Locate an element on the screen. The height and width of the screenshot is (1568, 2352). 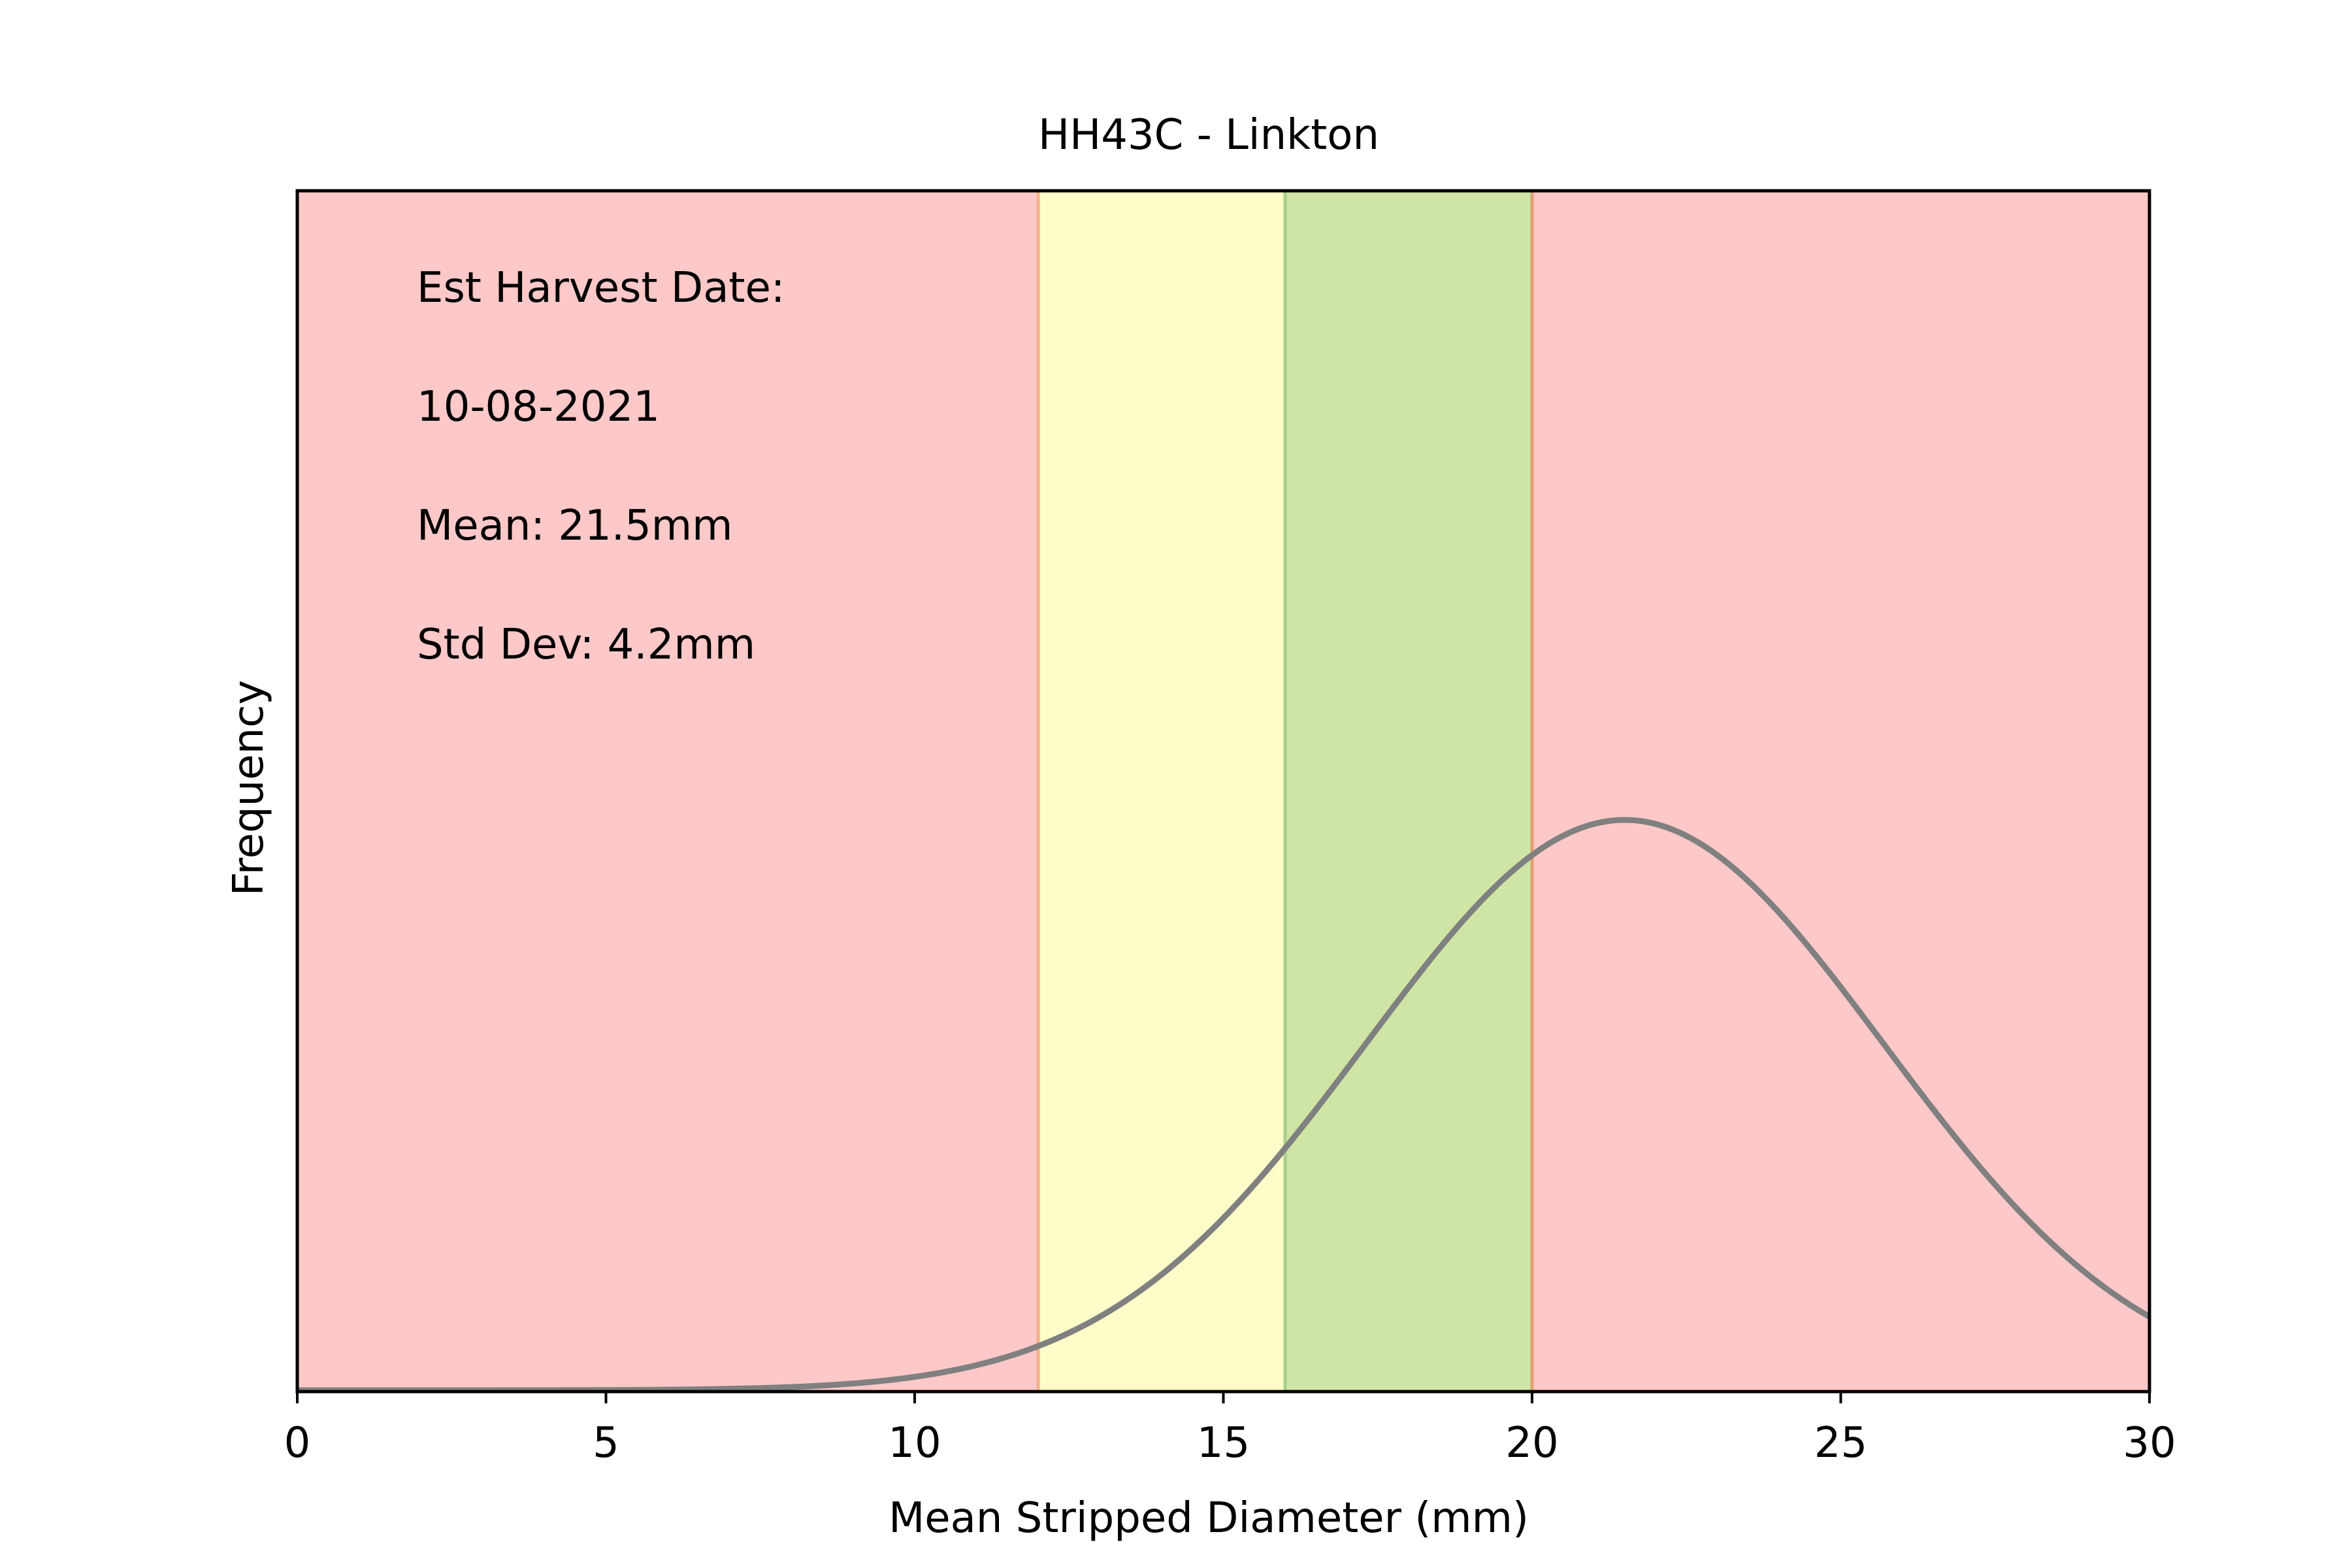
chart-title: HH43C - Linkton is located at coordinates (1208, 135).